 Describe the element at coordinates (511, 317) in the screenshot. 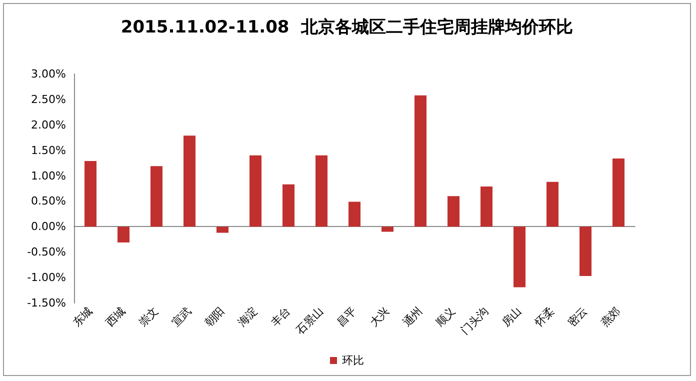

I see `x-tick-label: 房山` at that location.